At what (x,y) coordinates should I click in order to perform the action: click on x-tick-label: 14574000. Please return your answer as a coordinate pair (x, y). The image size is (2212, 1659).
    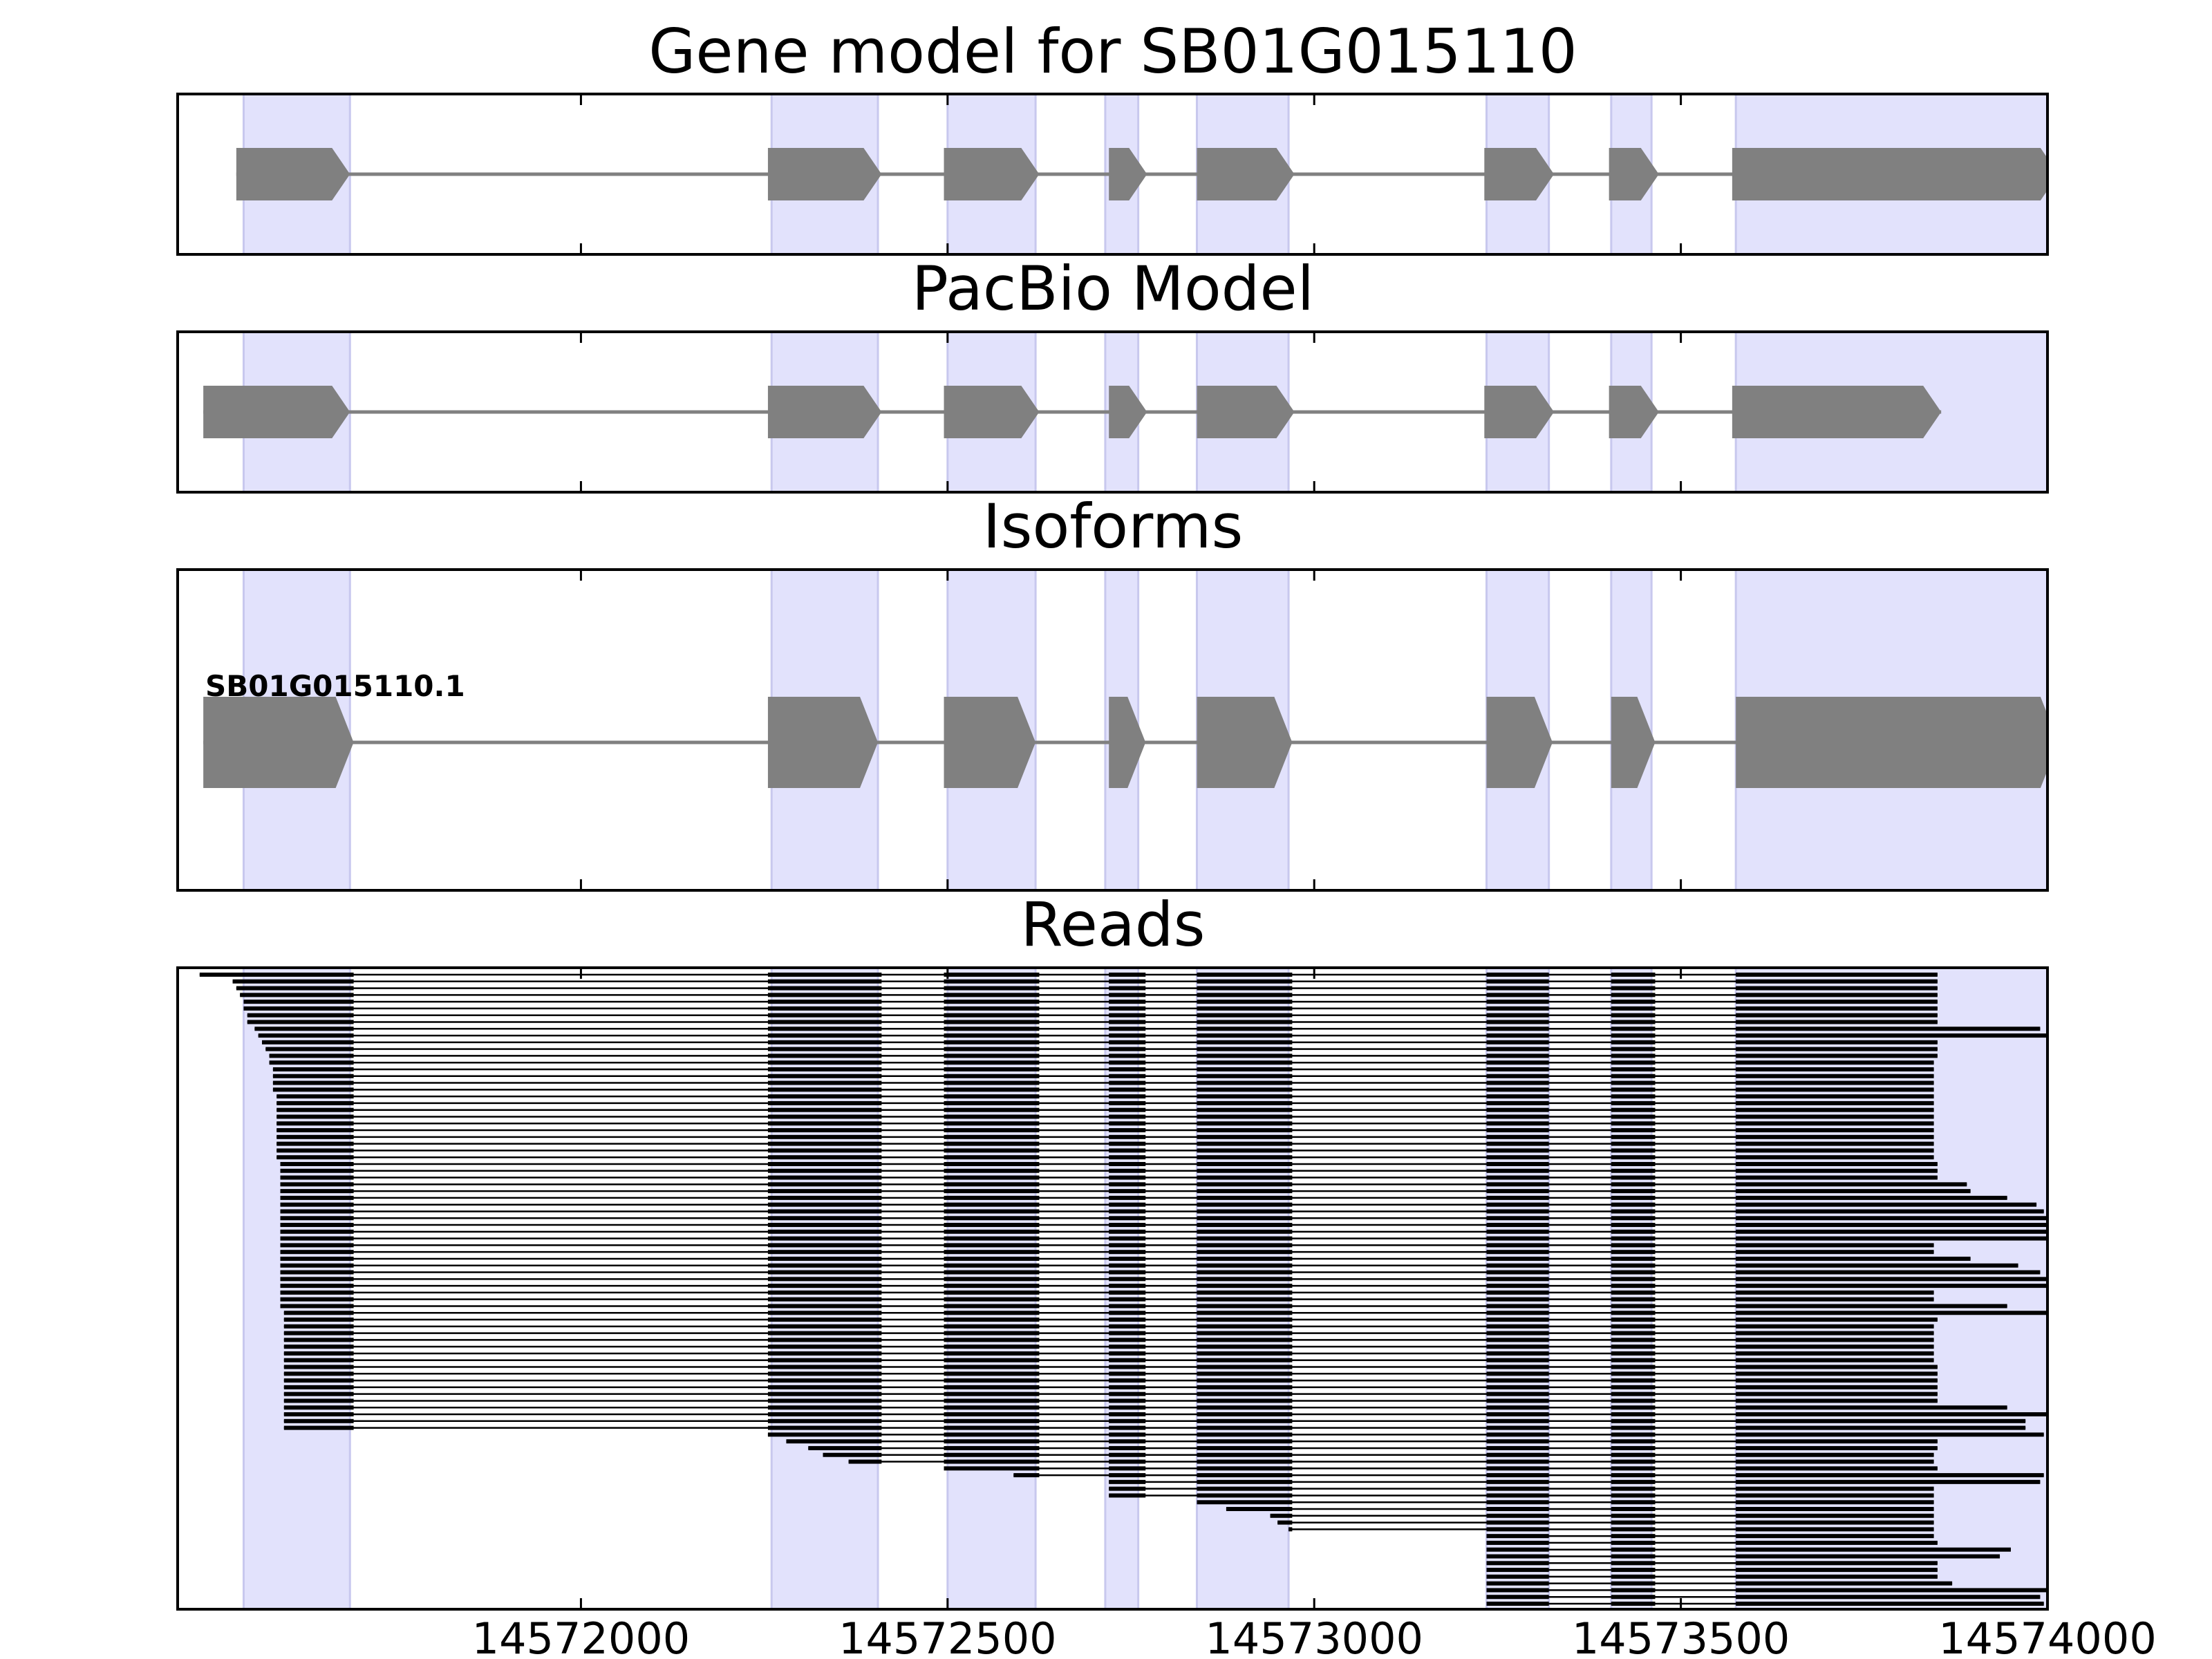
    Looking at the image, I should click on (2047, 1636).